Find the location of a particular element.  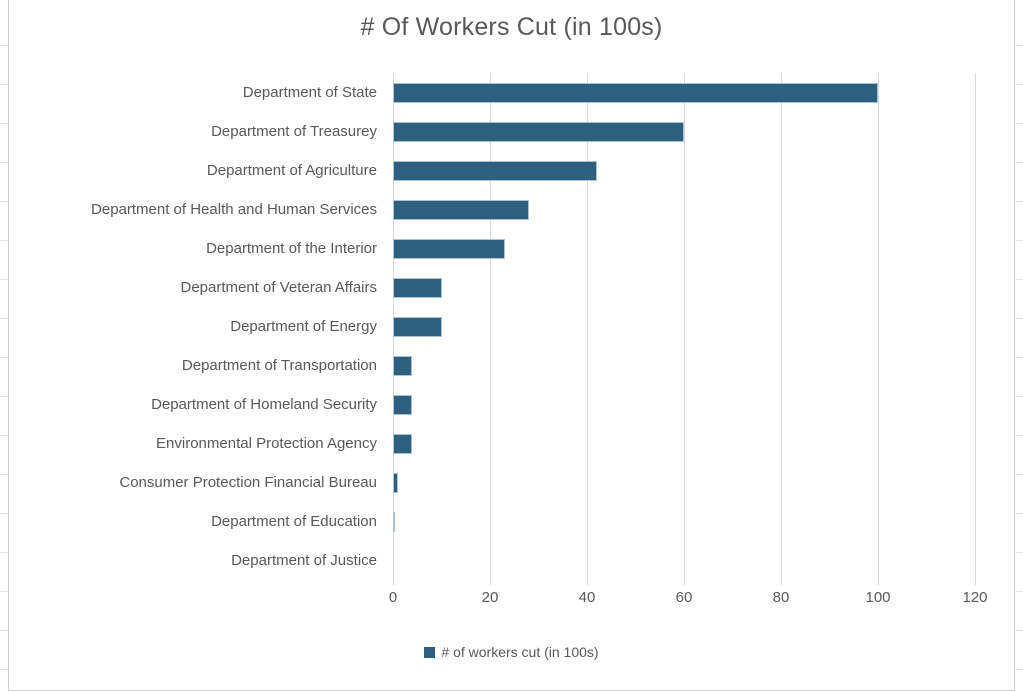

spreadsheet-gridline-stubs-right is located at coordinates (1019, 345).